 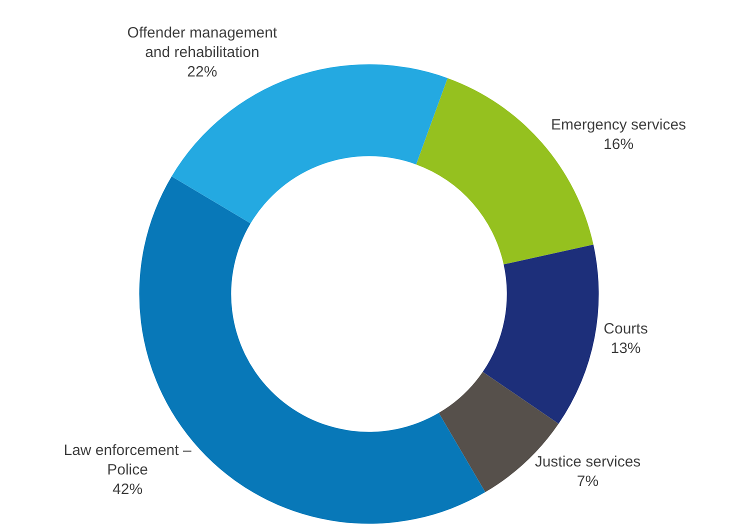 I want to click on slice-label: Justice services, so click(x=587, y=462).